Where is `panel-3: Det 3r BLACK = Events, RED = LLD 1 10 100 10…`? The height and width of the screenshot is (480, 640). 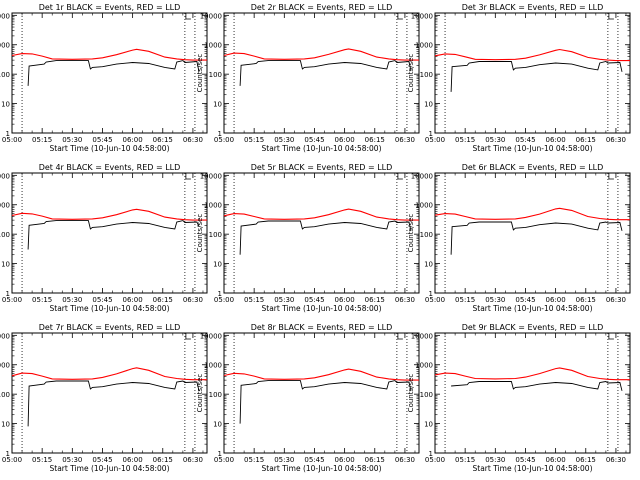
panel-3: Det 3r BLACK = Events, RED = LLD 1 10 100 10… is located at coordinates (519, 78).